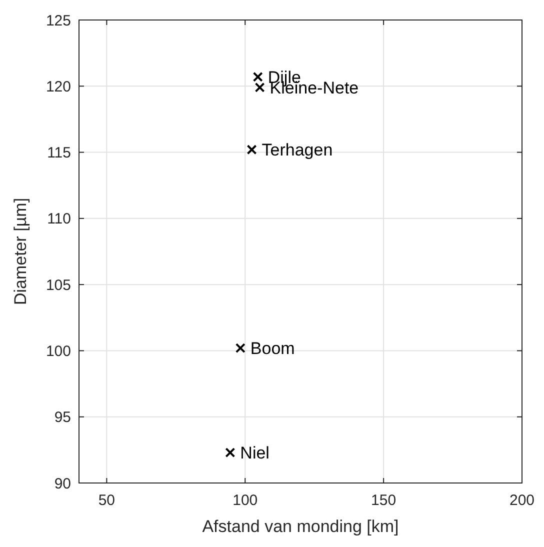 The width and height of the screenshot is (544, 547). What do you see at coordinates (58, 285) in the screenshot?
I see `y-tick-label: 105` at bounding box center [58, 285].